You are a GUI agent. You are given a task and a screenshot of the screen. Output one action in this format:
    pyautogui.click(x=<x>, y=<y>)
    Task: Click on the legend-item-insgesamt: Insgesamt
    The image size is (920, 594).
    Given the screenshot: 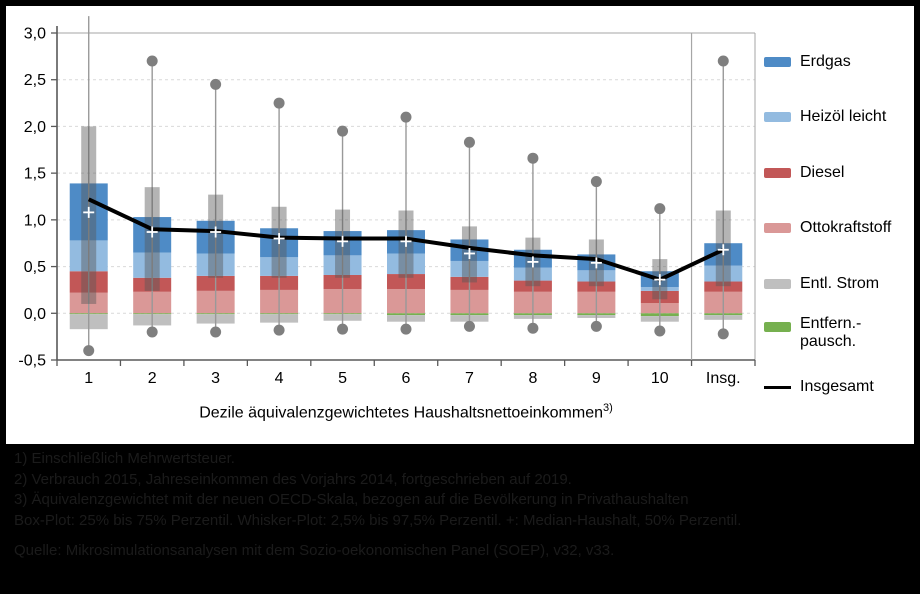 What is the action you would take?
    pyautogui.click(x=838, y=388)
    